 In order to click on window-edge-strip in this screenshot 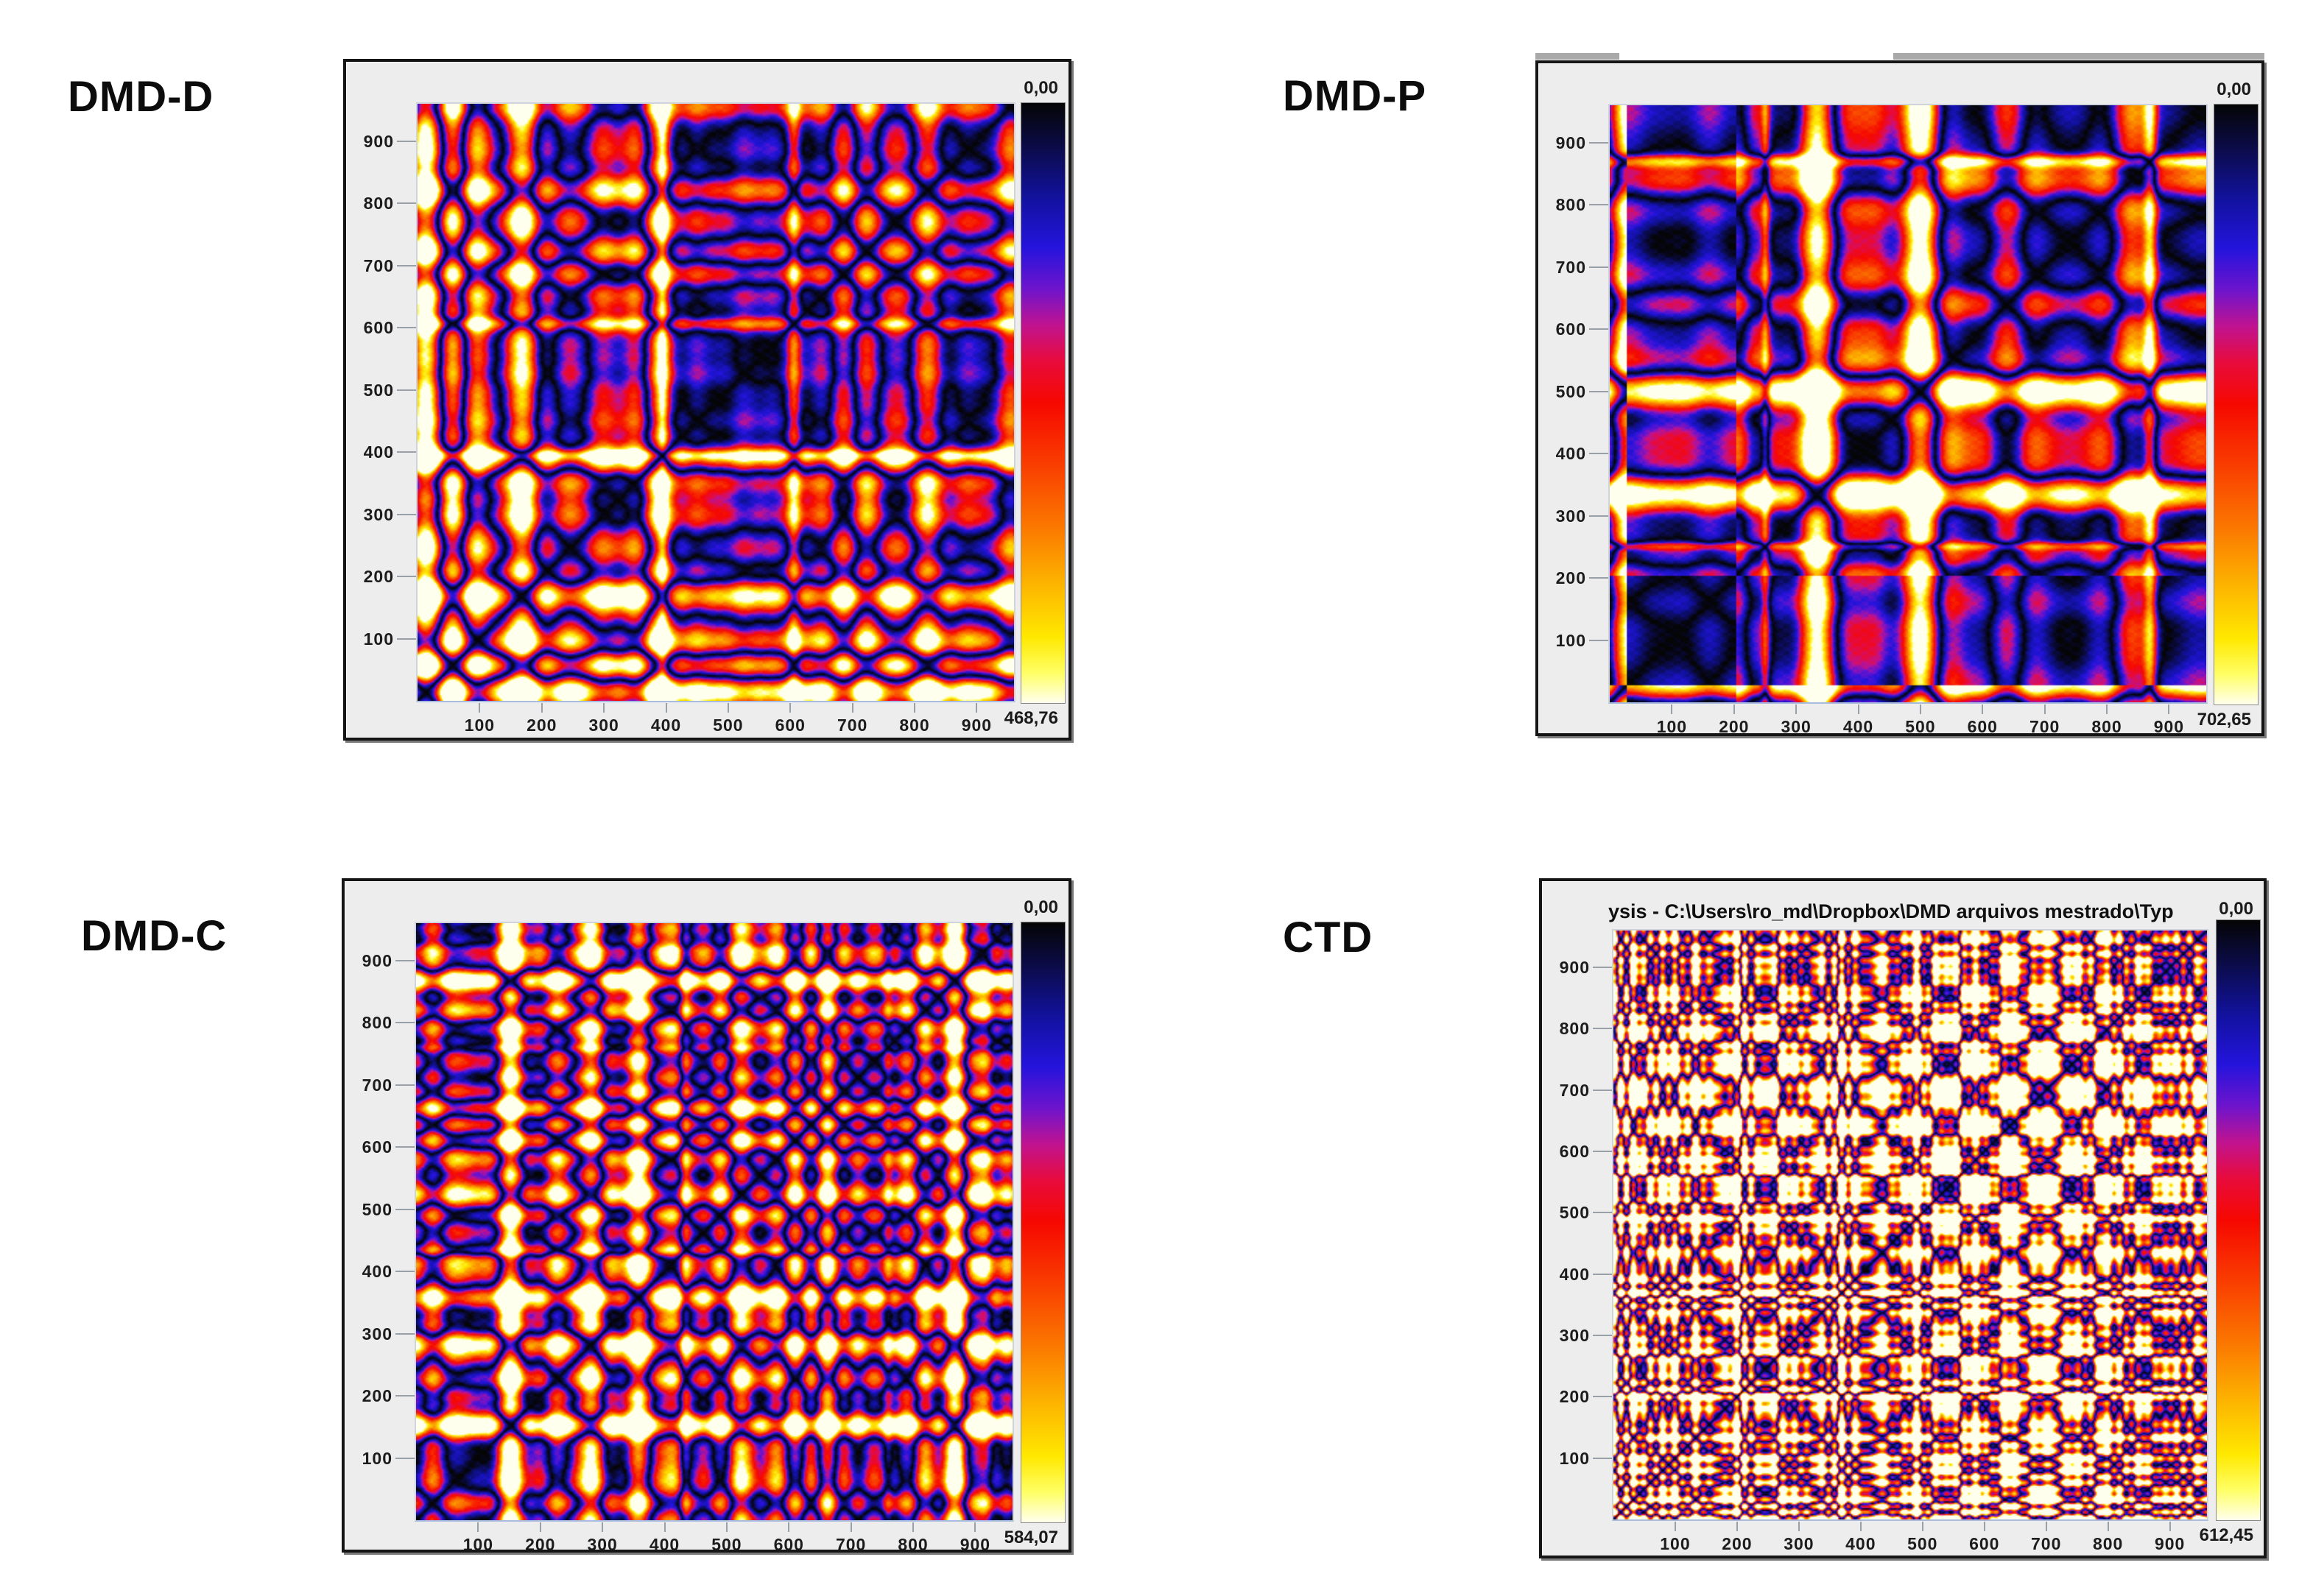, I will do `click(2078, 57)`.